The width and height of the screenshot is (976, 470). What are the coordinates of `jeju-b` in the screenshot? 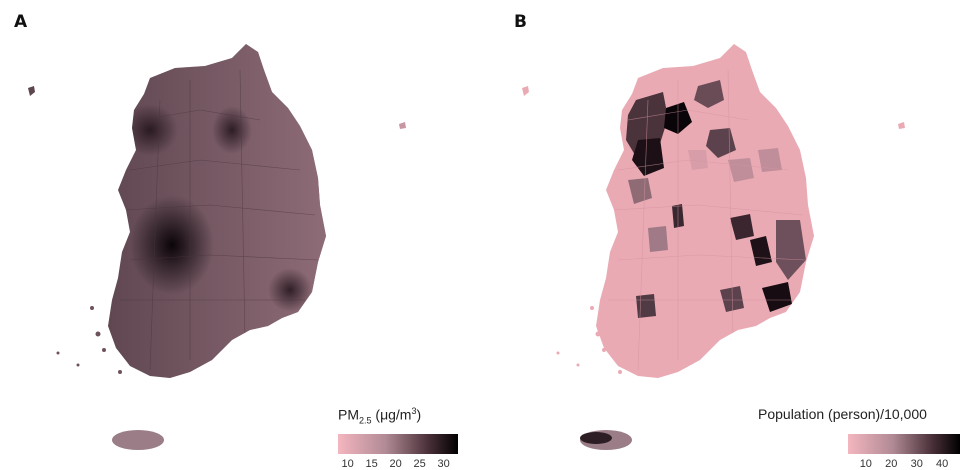 It's located at (606, 440).